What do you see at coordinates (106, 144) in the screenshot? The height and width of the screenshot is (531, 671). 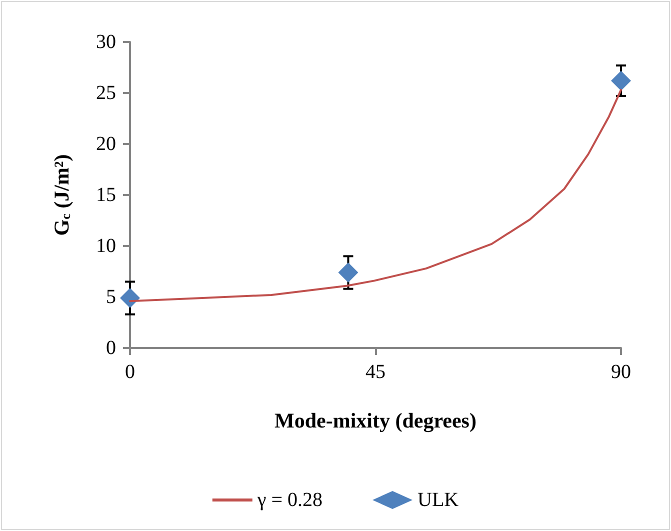 I see `y-tick-label: 20` at bounding box center [106, 144].